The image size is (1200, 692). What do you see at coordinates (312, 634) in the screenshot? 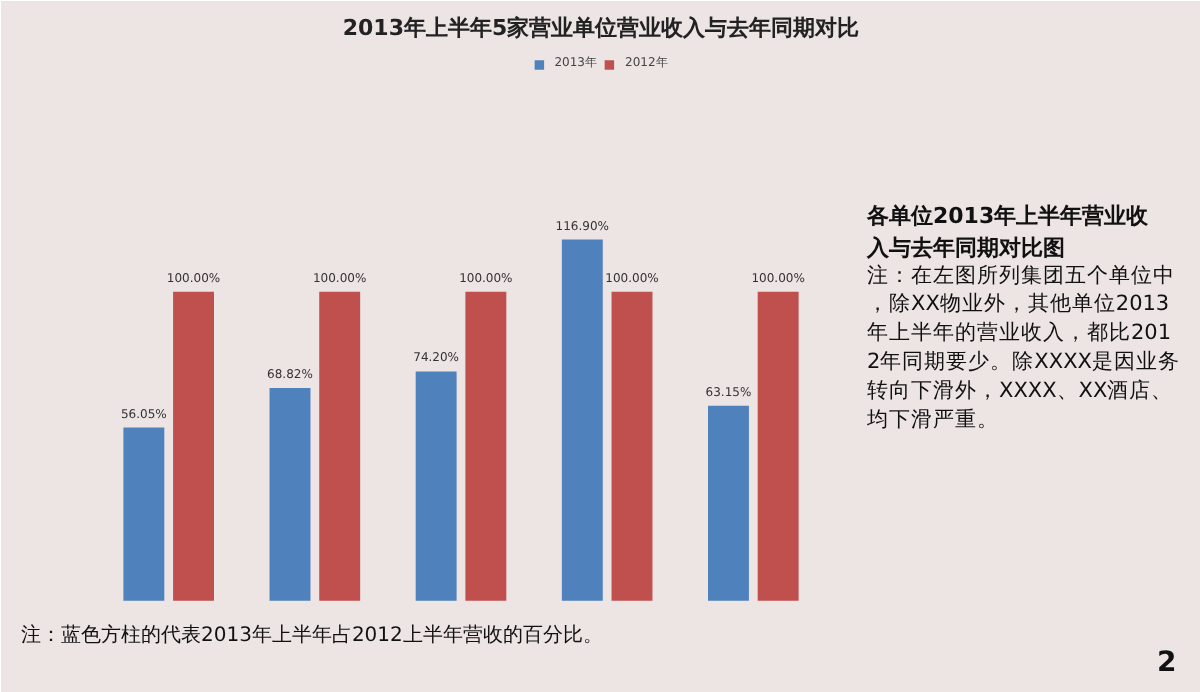
I see `text: 注：蓝色方柱的代表2013年上半年占2012上半年营收的百分比。` at bounding box center [312, 634].